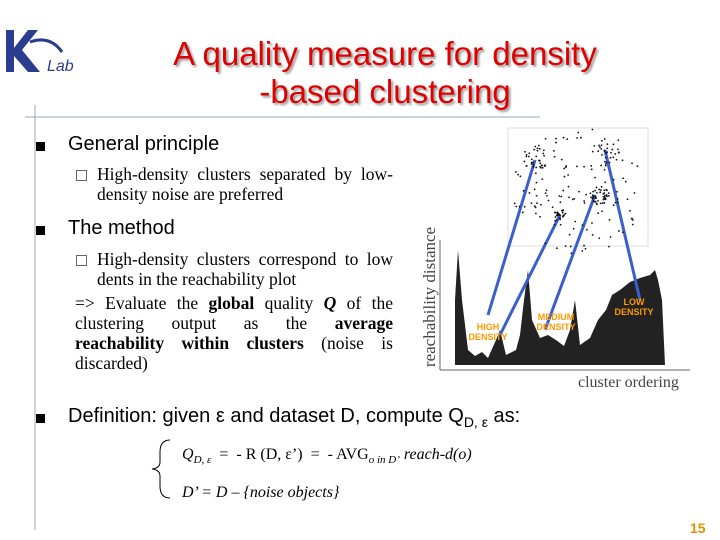  What do you see at coordinates (698, 528) in the screenshot?
I see `page-number: 15` at bounding box center [698, 528].